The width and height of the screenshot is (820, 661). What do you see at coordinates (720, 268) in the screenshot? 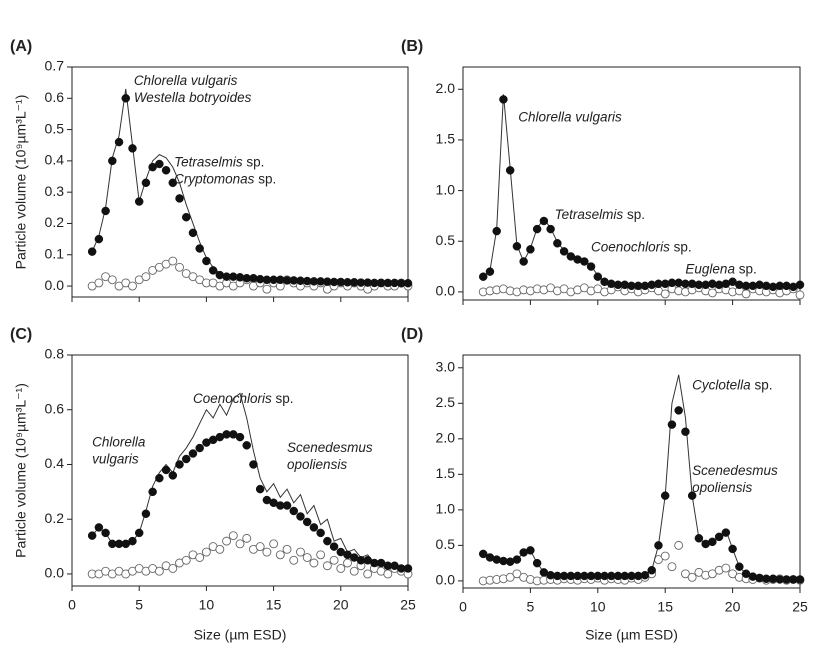
I see `annotation: Euglena sp.` at bounding box center [720, 268].